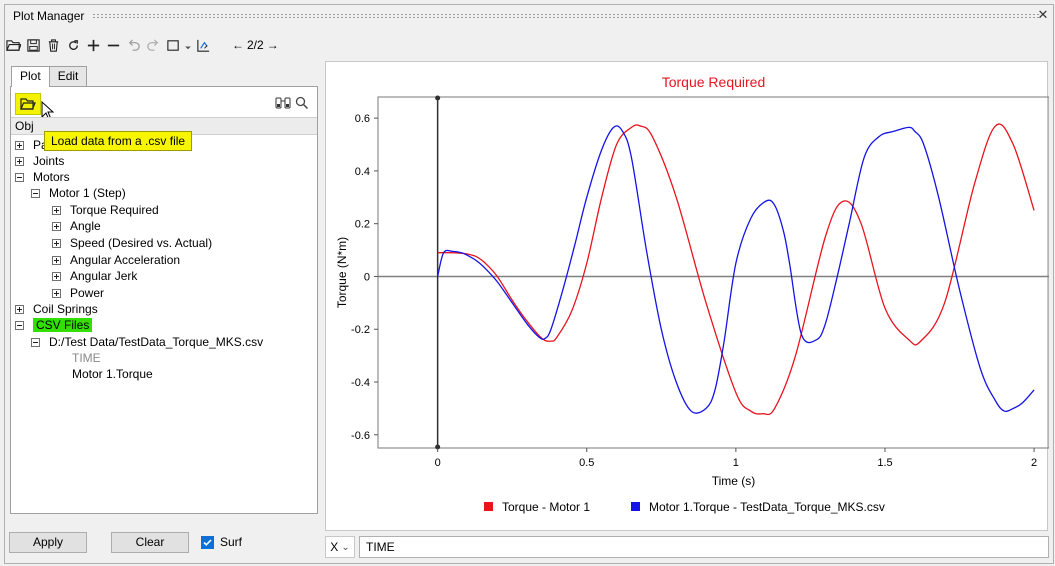 The image size is (1055, 566). I want to click on tree-label: D:/Test Data/TestData_Torque_MKS.csv, so click(156, 342).